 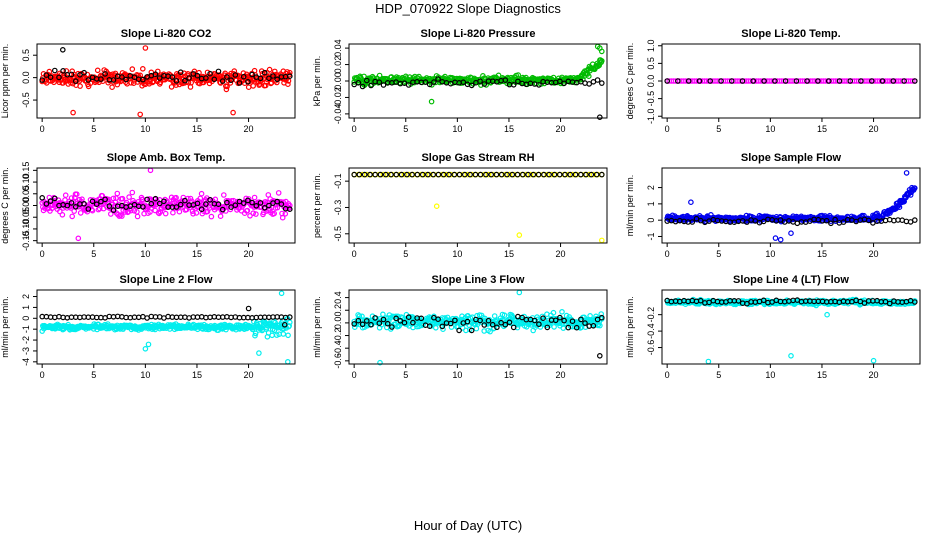 I want to click on y-tick-label: -1.0, so click(x=651, y=116).